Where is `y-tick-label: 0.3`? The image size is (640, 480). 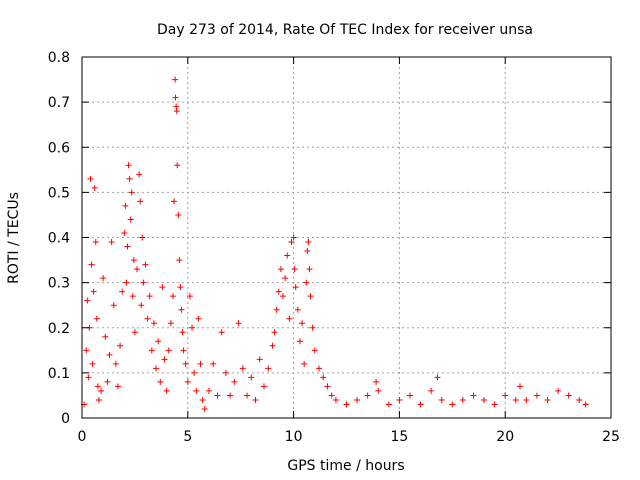 y-tick-label: 0.3 is located at coordinates (59, 284).